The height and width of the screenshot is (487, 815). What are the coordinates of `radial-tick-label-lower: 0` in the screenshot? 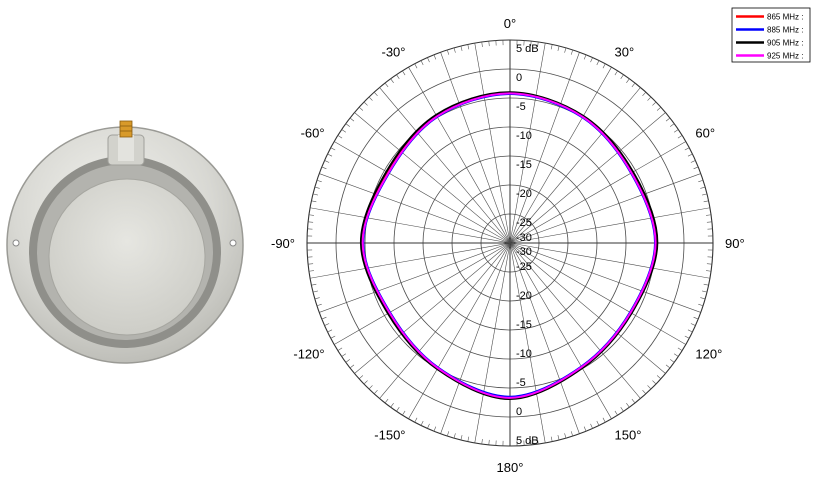 It's located at (519, 412).